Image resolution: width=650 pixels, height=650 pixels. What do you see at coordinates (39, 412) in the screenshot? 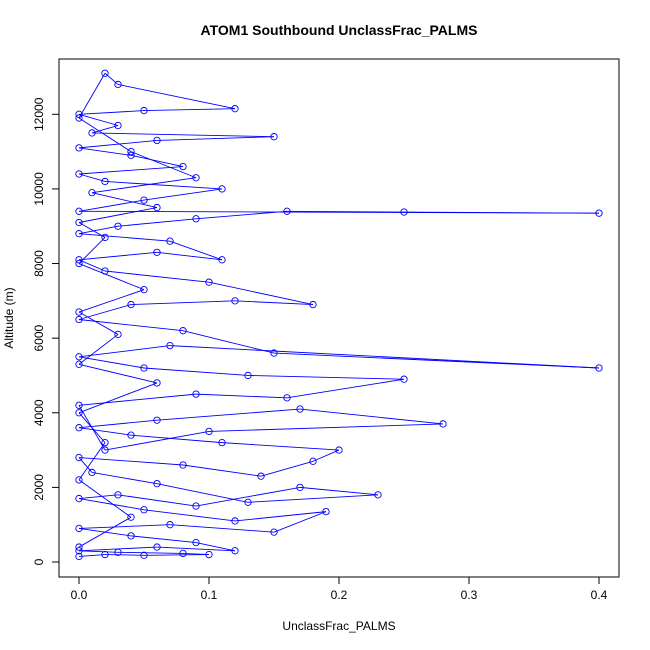
I see `y-tick-label: 4000` at bounding box center [39, 412].